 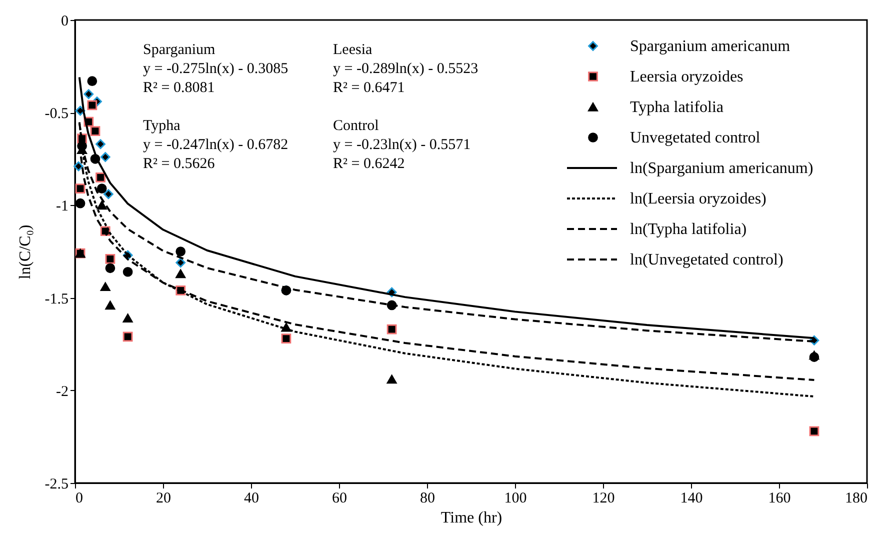 What do you see at coordinates (710, 46) in the screenshot?
I see `legend-label: Sparganium americanum` at bounding box center [710, 46].